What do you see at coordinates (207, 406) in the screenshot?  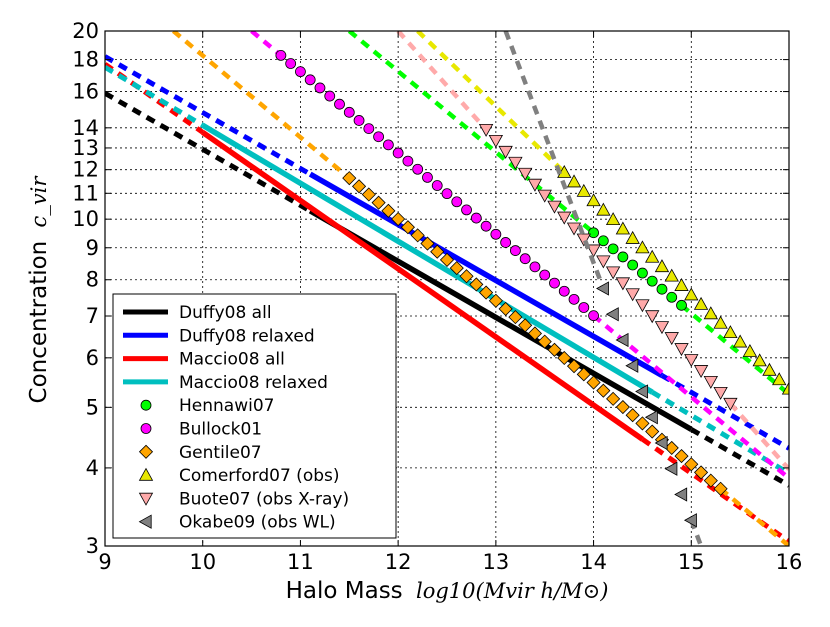 I see `legend-item-hennawi07: Hennawi07` at bounding box center [207, 406].